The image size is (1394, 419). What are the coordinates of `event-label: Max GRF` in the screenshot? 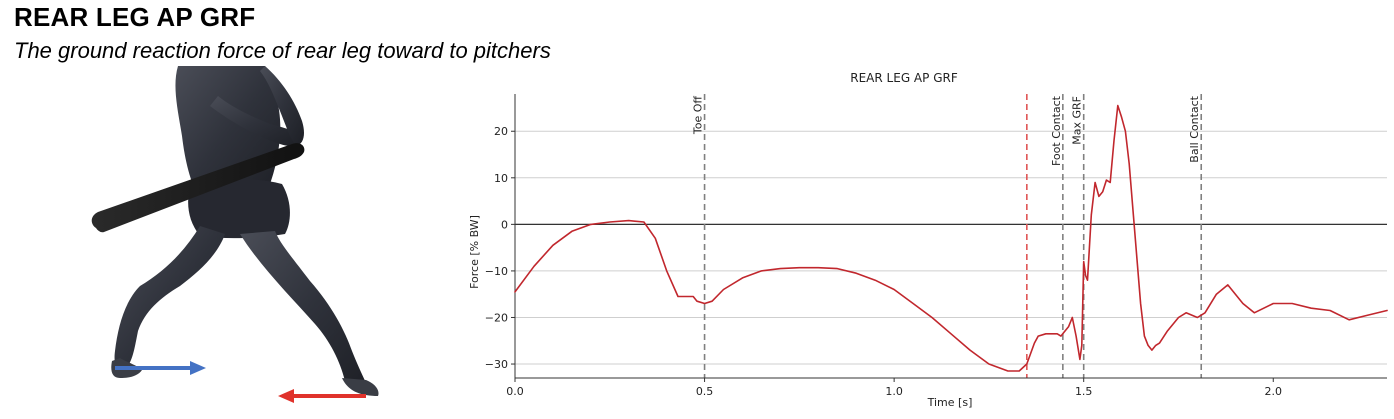 It's located at (1077, 120).